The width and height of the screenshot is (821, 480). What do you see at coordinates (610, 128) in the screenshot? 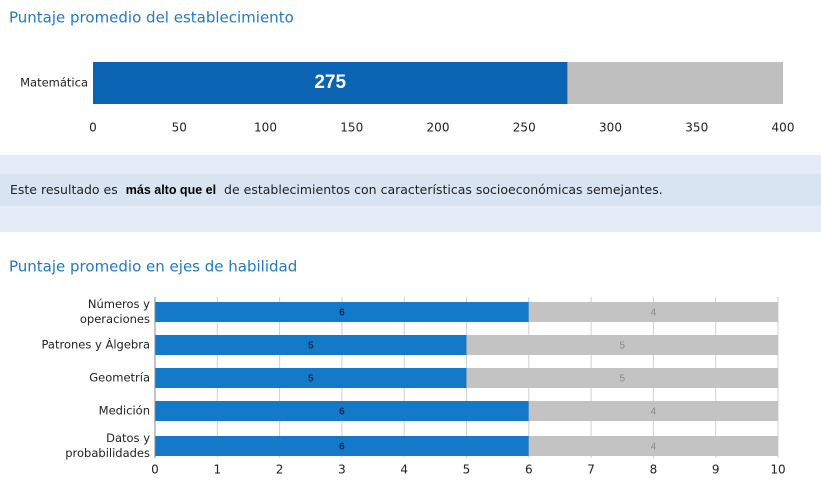
I see `x-tick-label: 300` at bounding box center [610, 128].